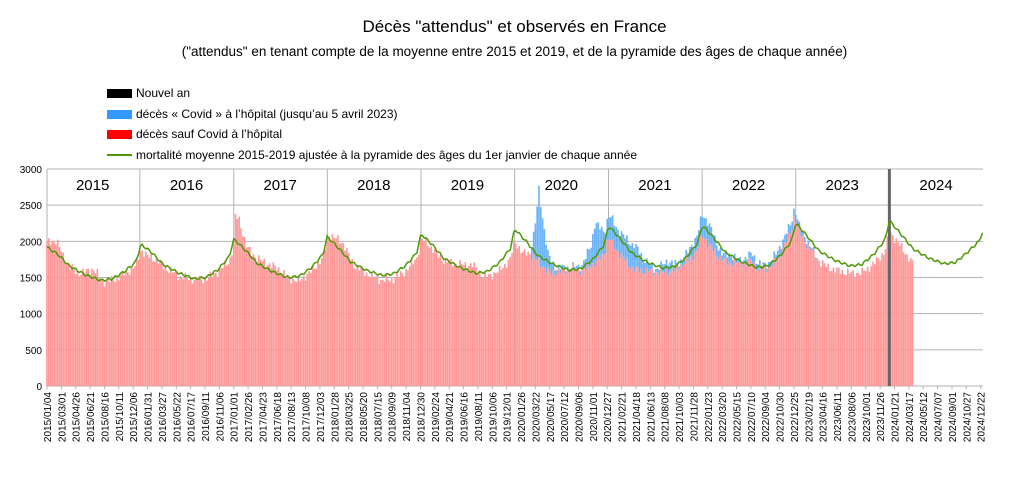  I want to click on x-tick-label: 2016/07/17, so click(192, 417).